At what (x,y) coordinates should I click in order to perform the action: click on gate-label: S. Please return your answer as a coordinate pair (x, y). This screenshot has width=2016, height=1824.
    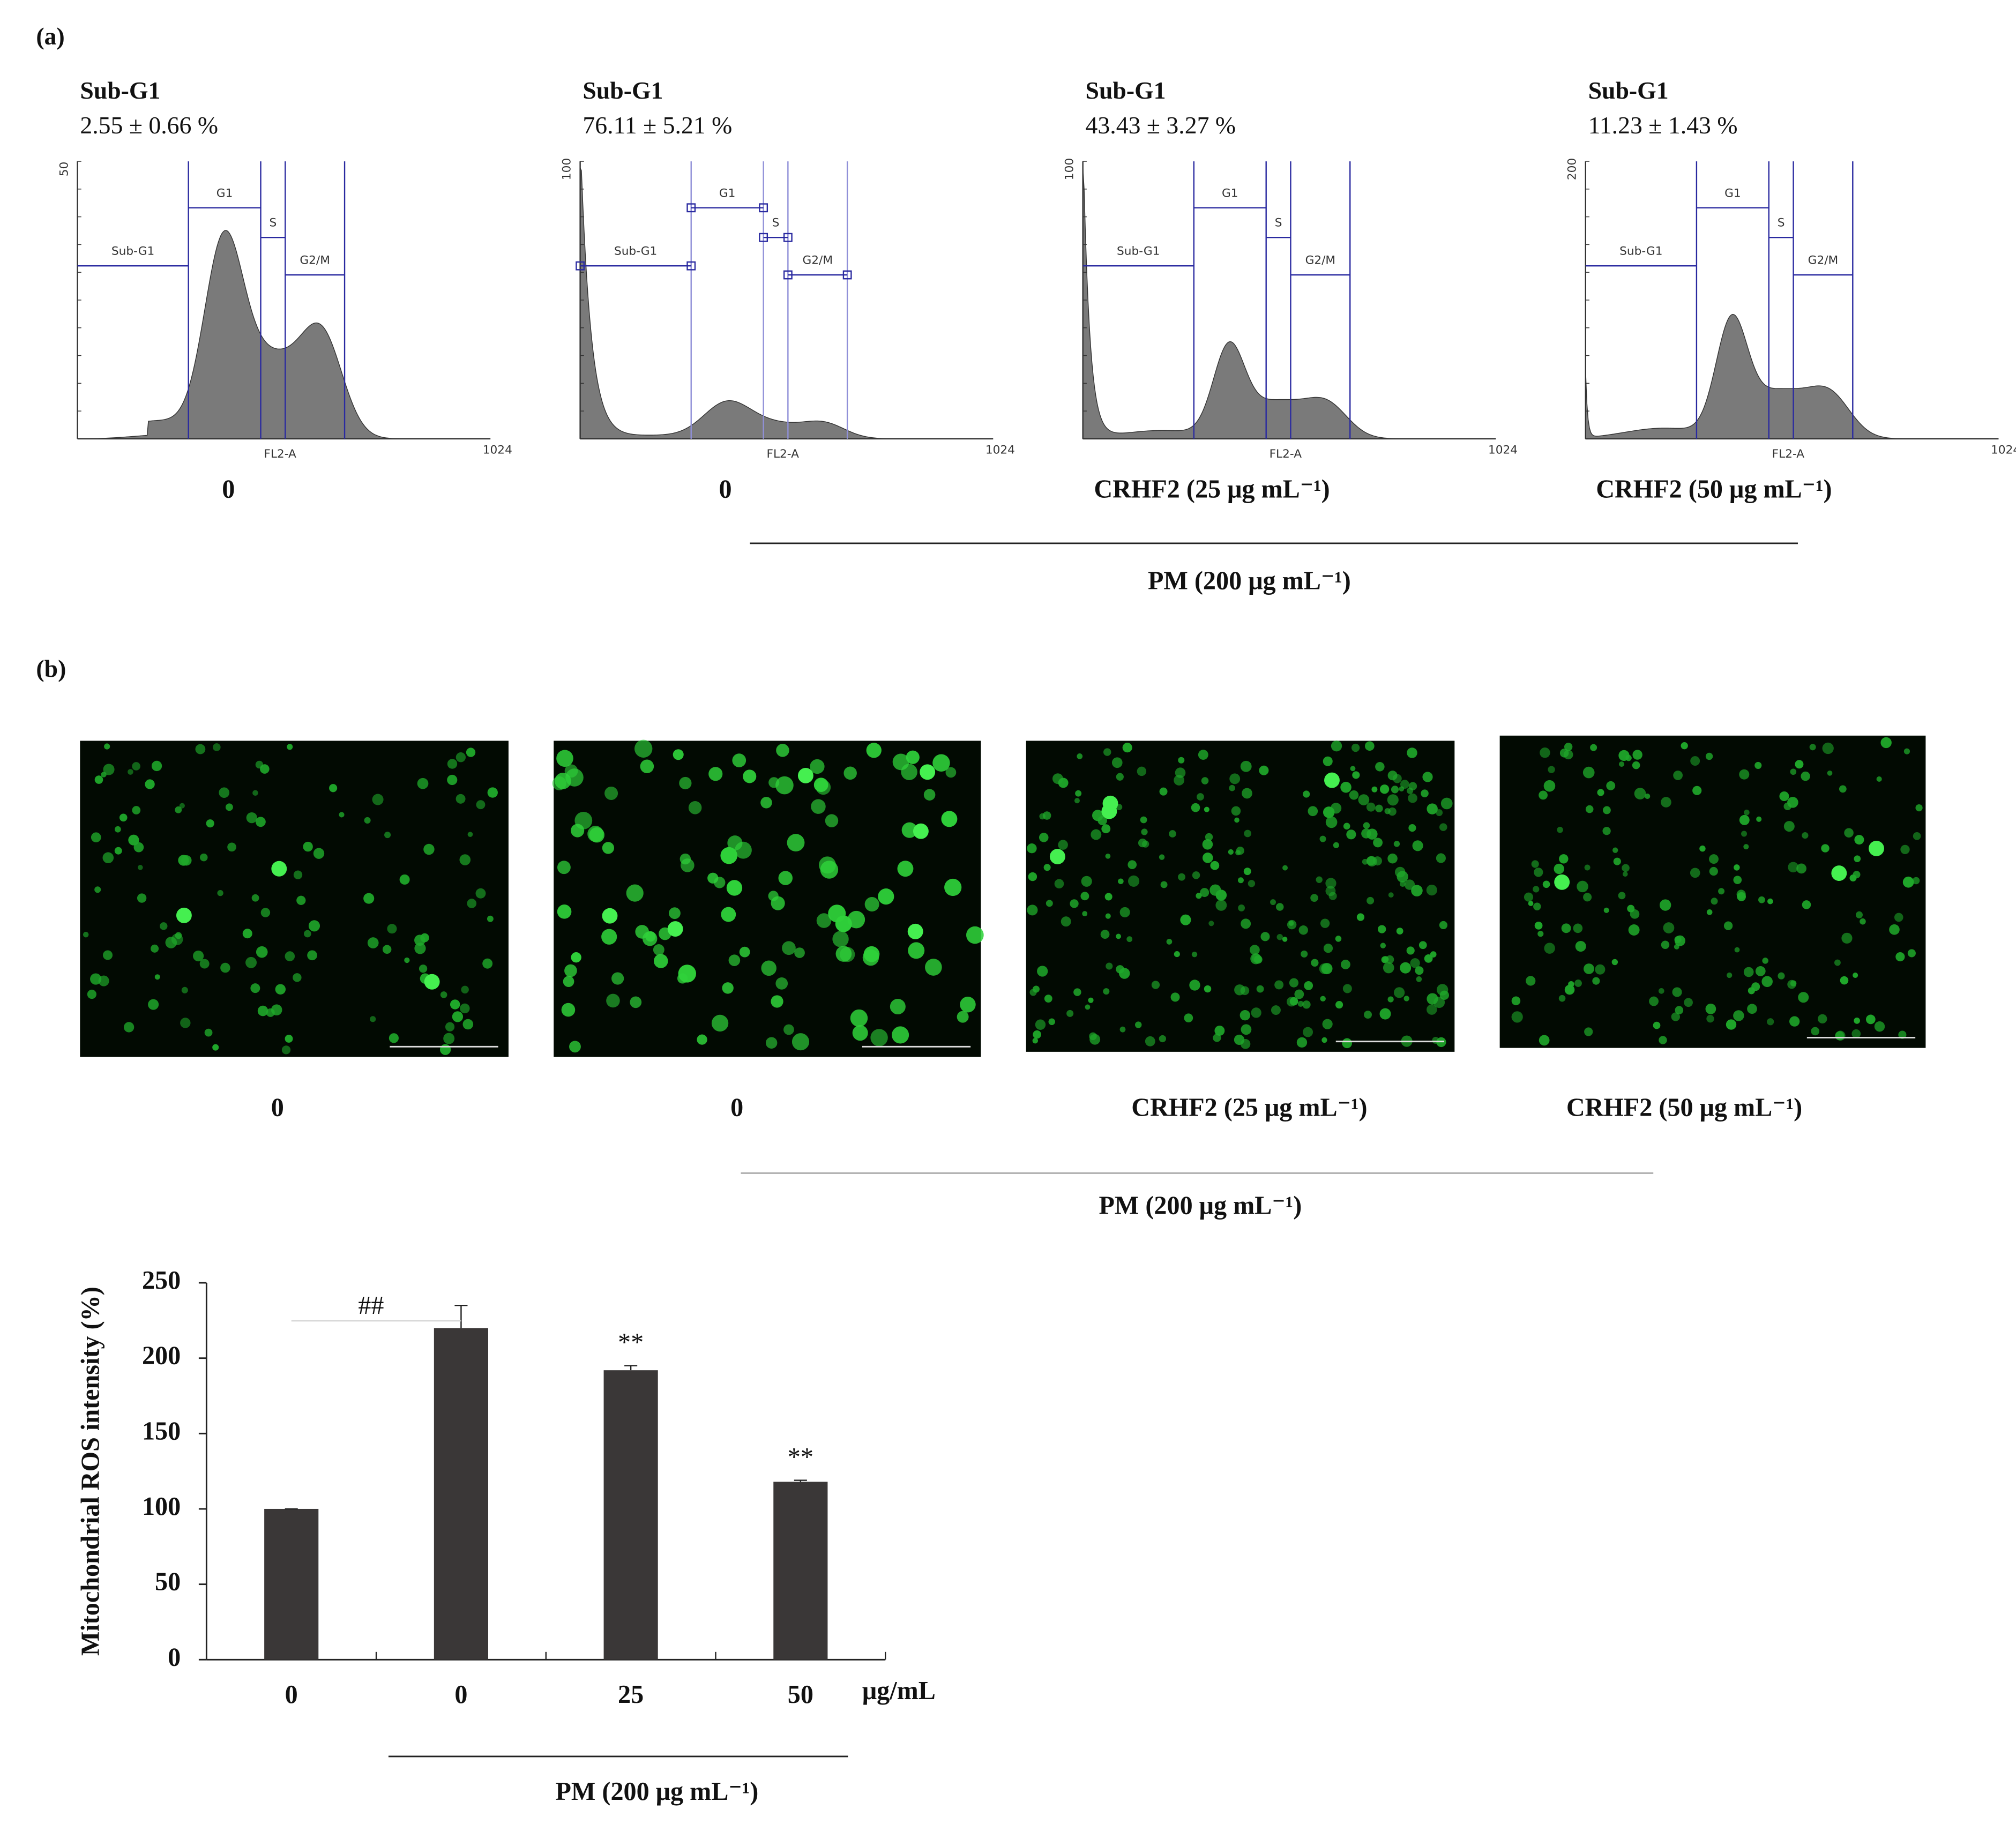
    Looking at the image, I should click on (1781, 223).